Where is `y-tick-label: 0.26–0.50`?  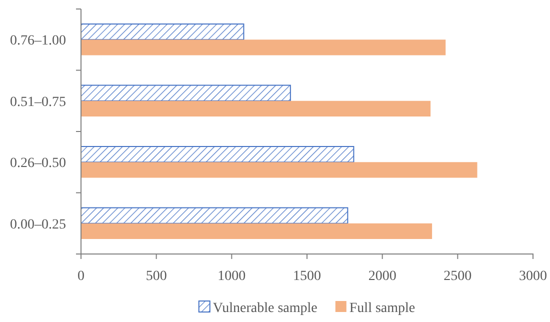
y-tick-label: 0.26–0.50 is located at coordinates (38, 164).